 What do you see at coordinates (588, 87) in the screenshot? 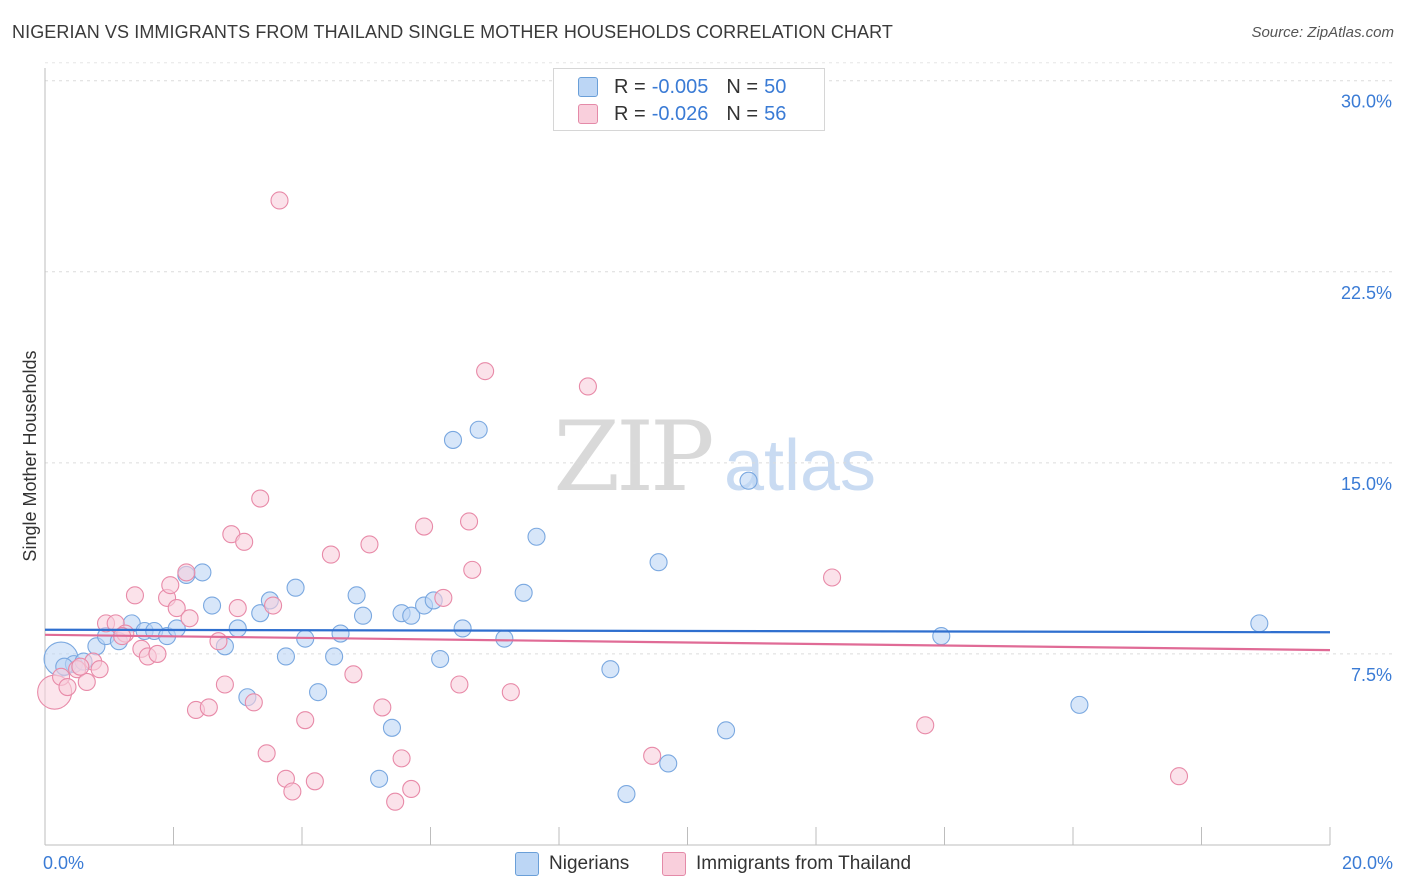
I see `legend-swatch-nigerians` at bounding box center [588, 87].